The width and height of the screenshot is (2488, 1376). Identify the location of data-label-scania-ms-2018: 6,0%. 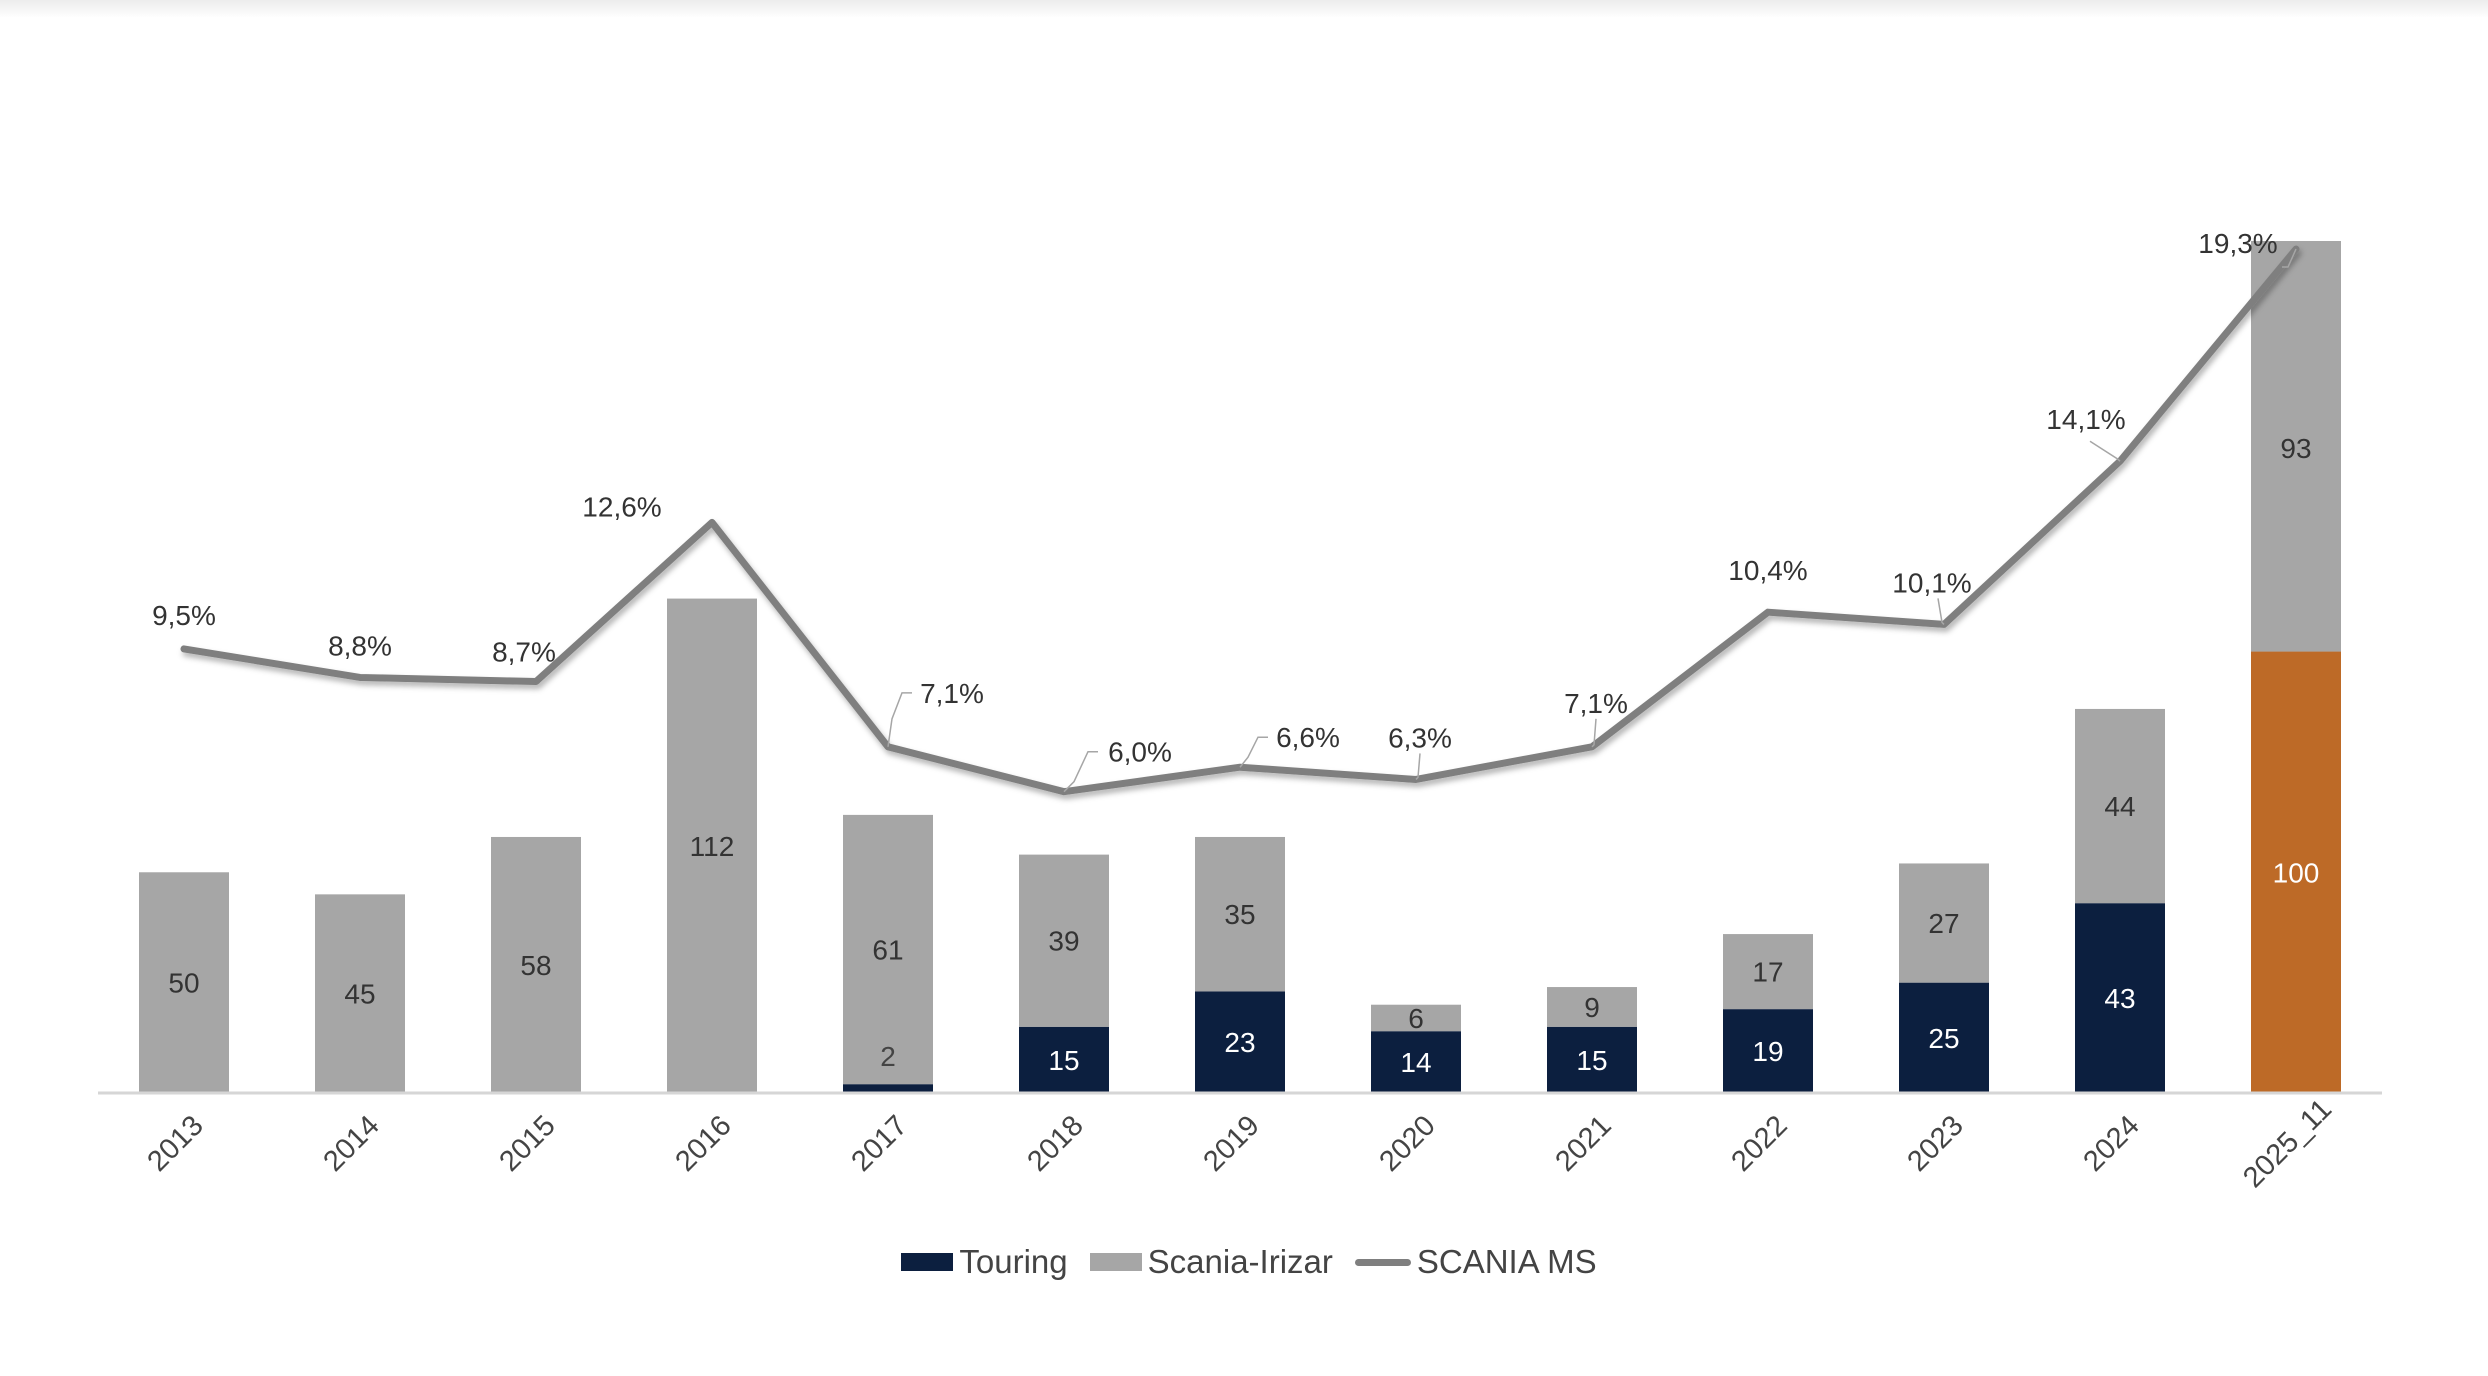
(1140, 752).